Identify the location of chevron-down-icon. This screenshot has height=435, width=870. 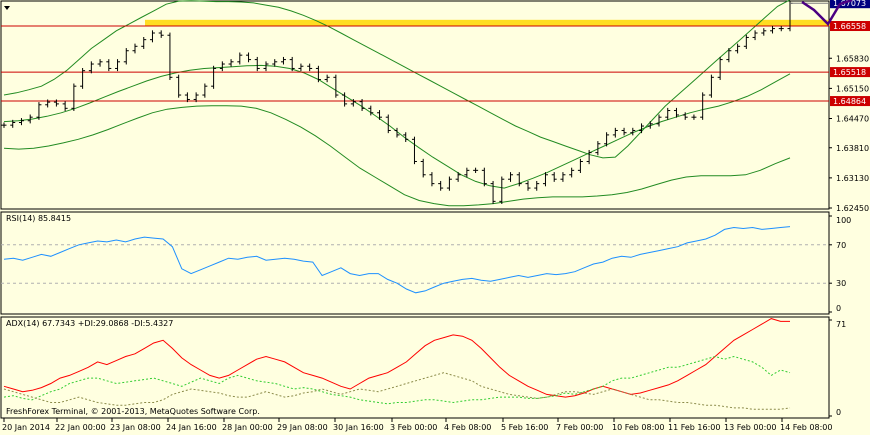
(7, 8).